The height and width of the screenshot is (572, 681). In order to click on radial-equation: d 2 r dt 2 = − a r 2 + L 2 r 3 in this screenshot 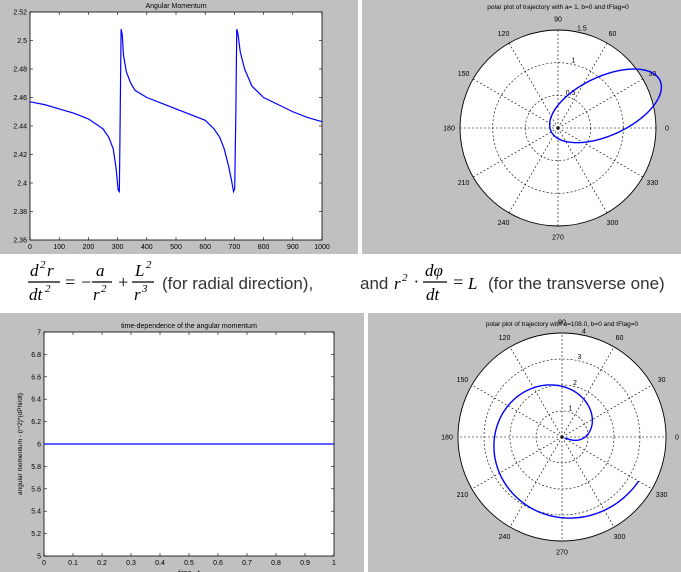, I will do `click(91, 281)`.